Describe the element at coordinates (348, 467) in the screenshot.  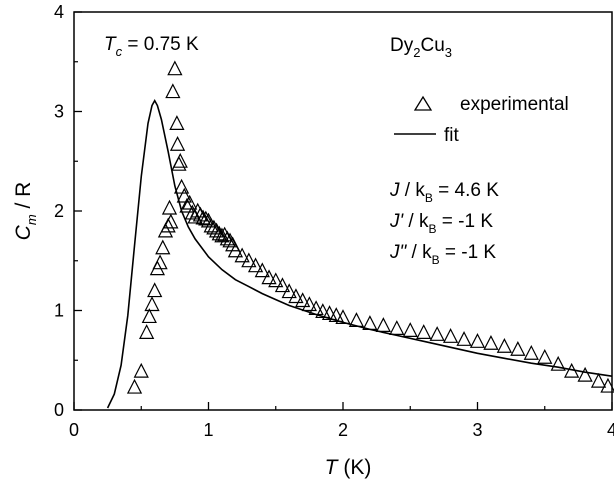
I see `x-axis-title: T (K)` at that location.